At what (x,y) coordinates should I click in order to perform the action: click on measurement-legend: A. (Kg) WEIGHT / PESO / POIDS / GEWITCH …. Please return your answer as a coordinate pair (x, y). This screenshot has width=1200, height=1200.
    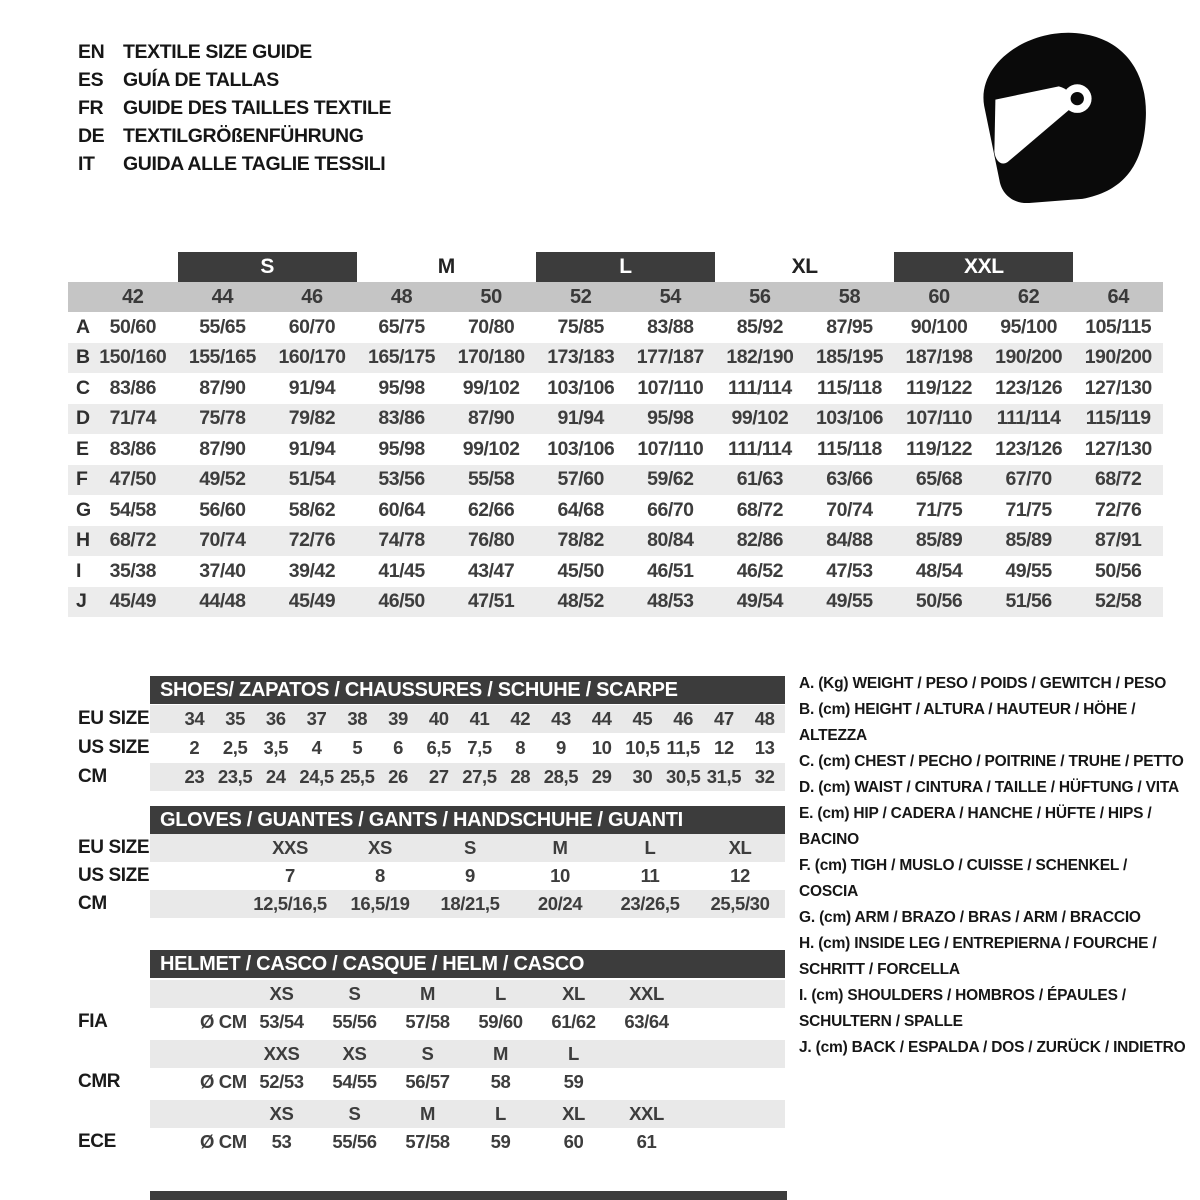
    Looking at the image, I should click on (993, 866).